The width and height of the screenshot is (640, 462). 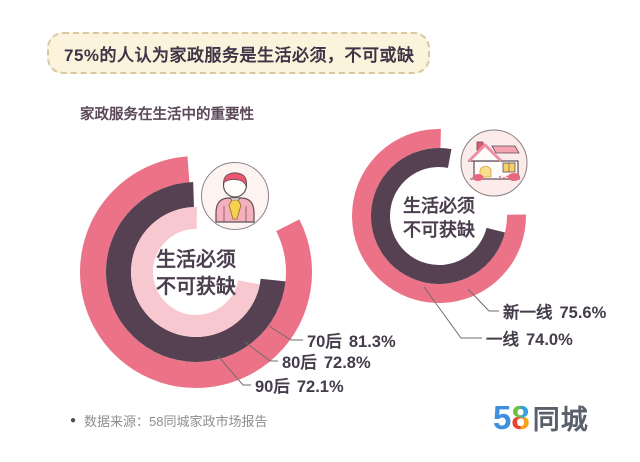 I want to click on data-source: ● 数据来源：58同城家政市场报告, so click(x=169, y=420).